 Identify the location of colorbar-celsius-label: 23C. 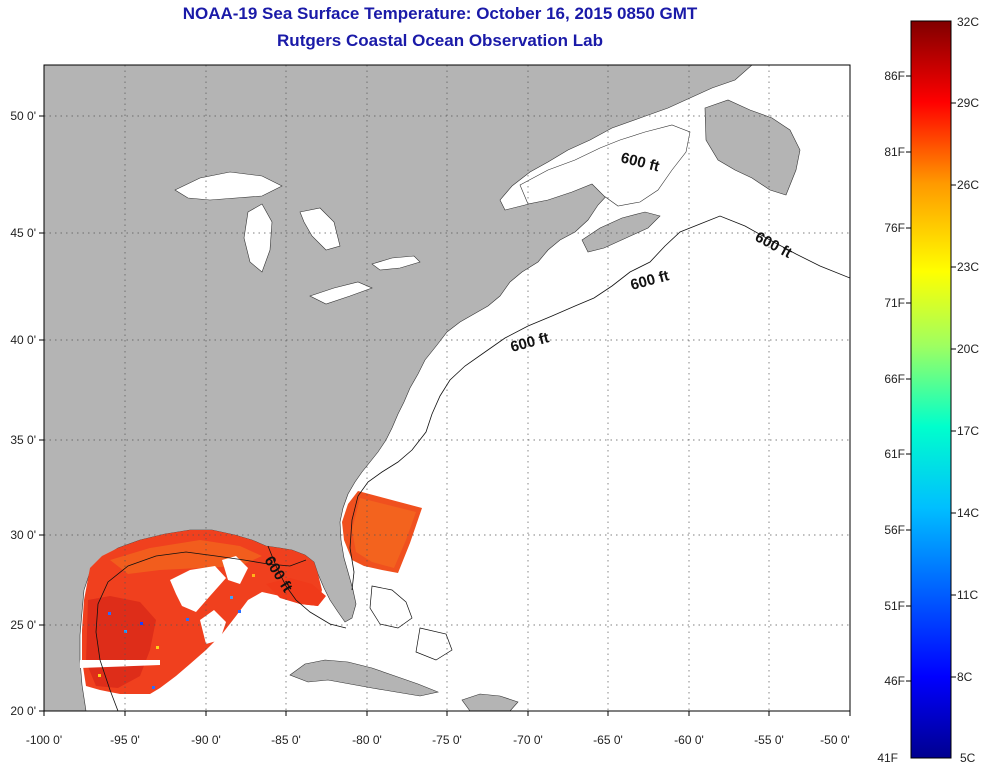
(968, 267).